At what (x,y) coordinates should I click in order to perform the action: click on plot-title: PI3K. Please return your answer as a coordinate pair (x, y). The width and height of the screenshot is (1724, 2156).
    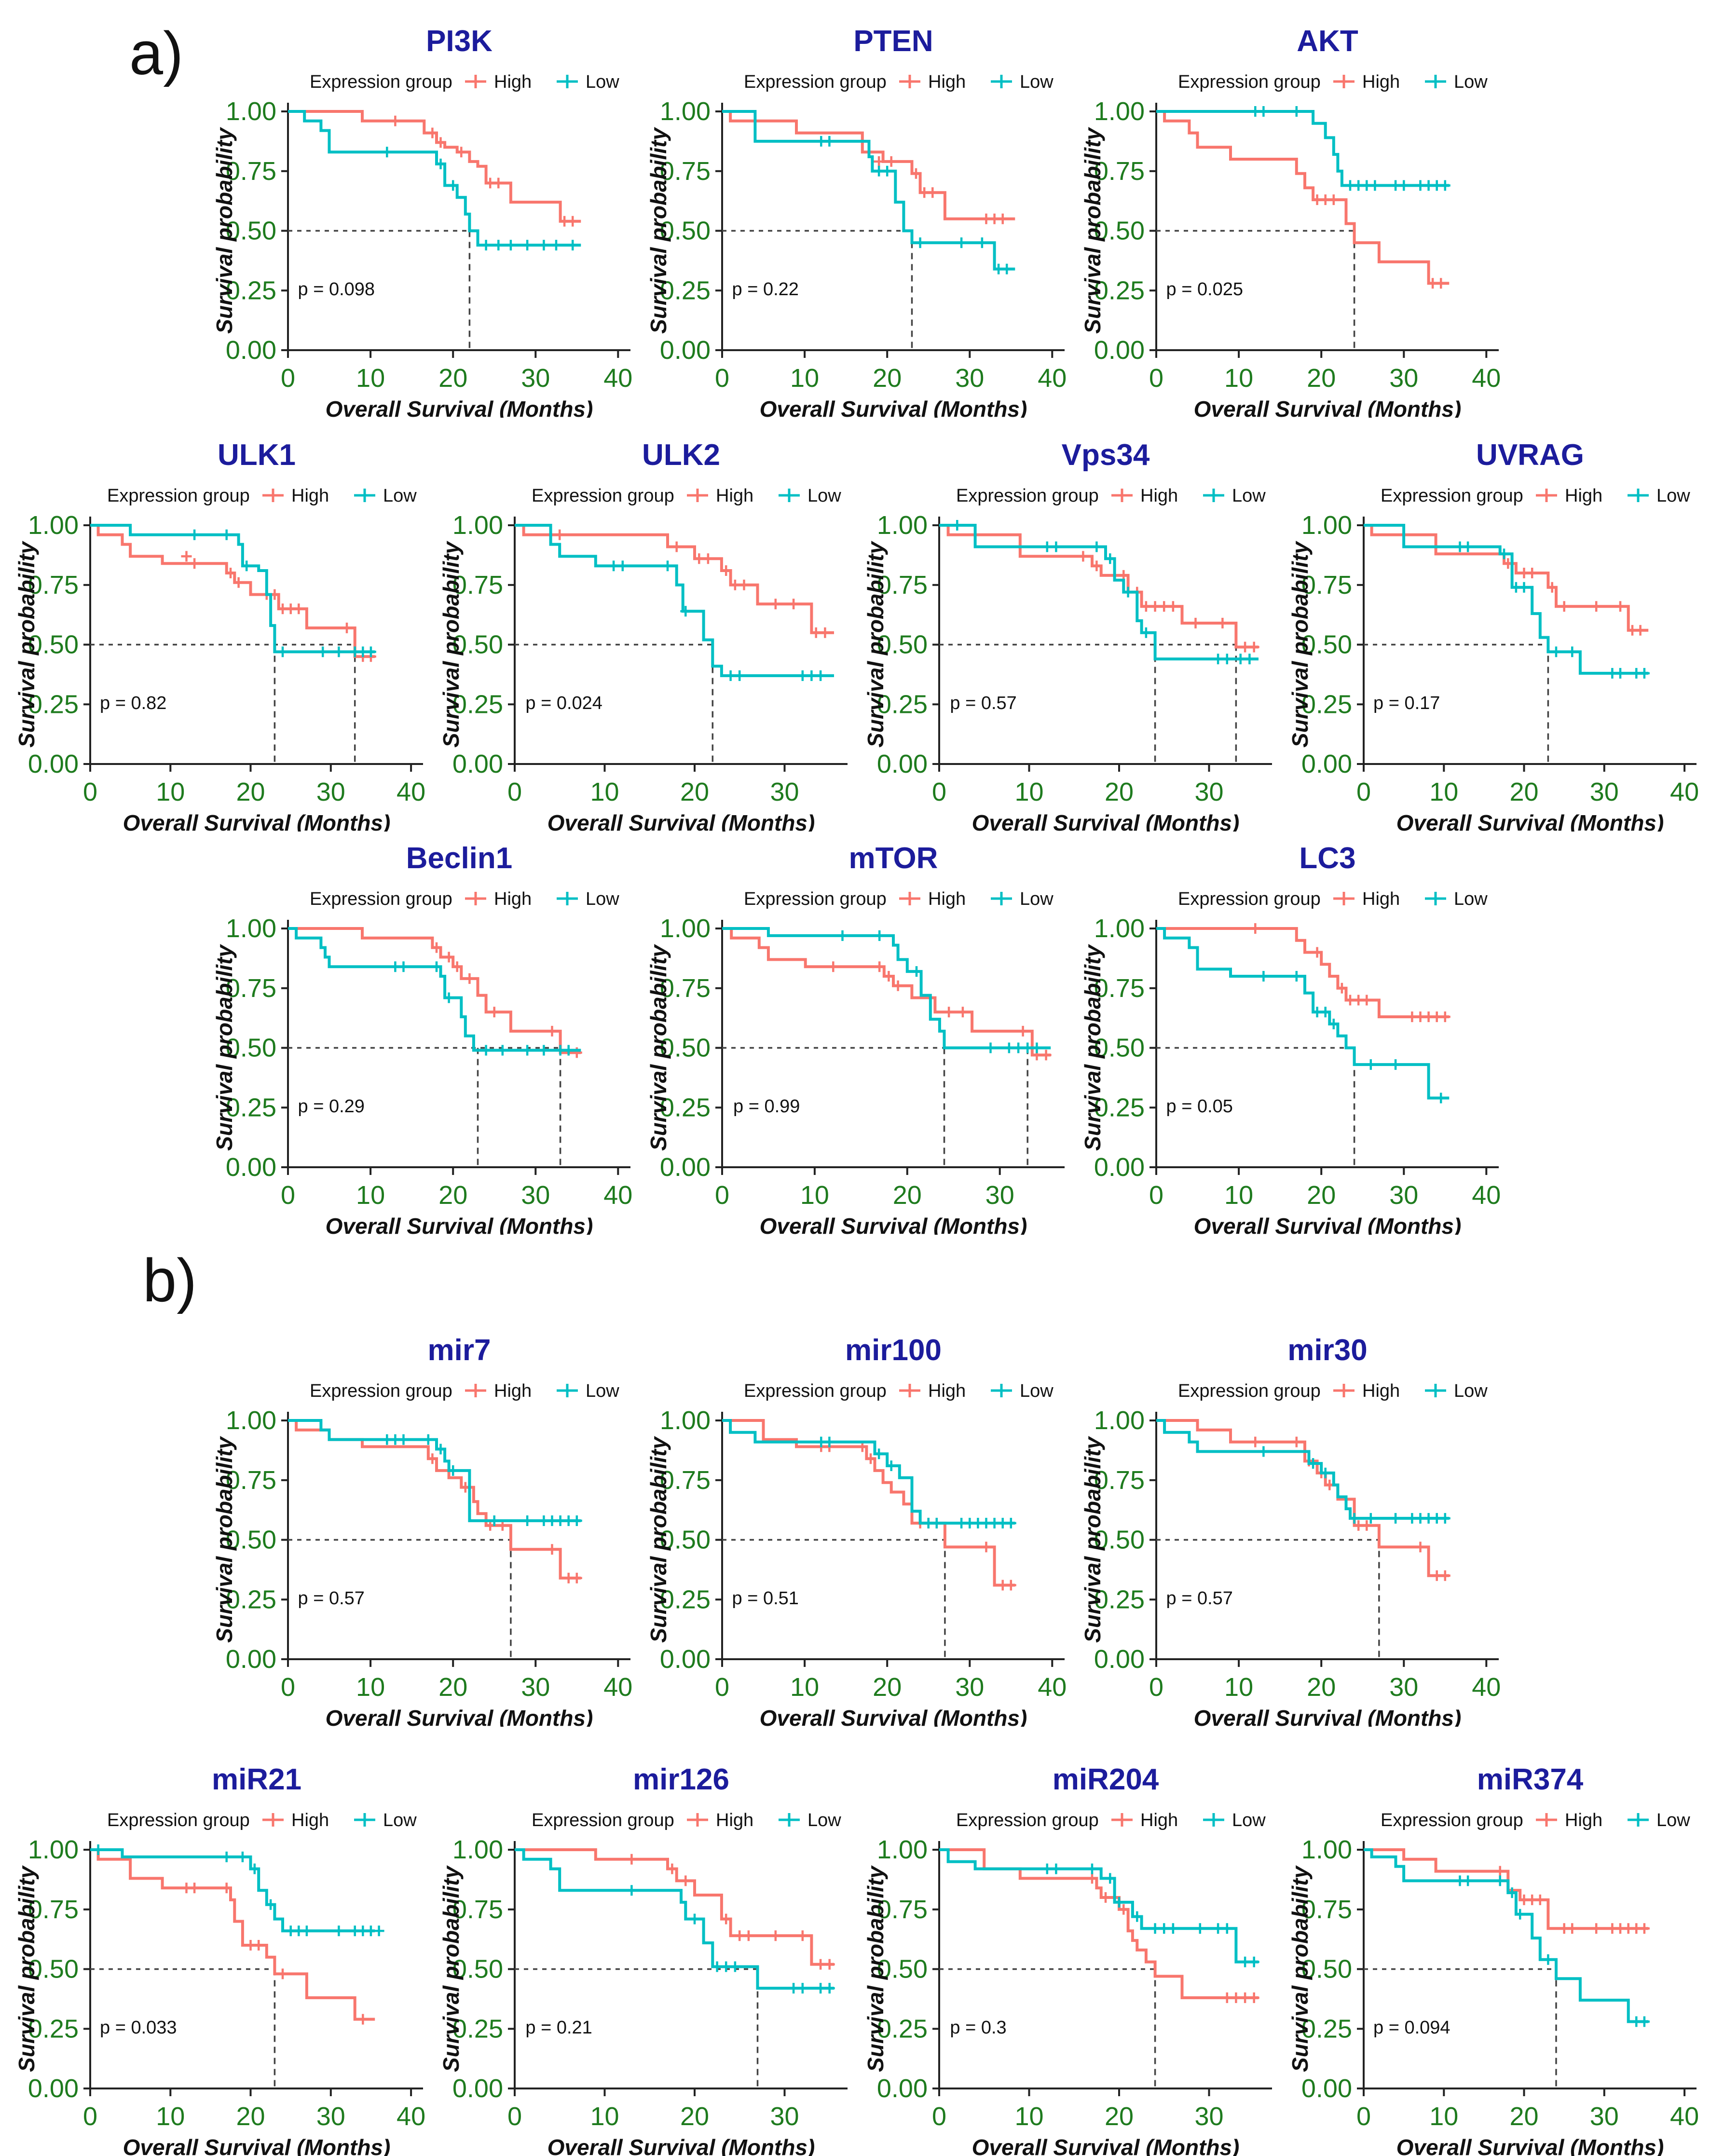
    Looking at the image, I should click on (459, 41).